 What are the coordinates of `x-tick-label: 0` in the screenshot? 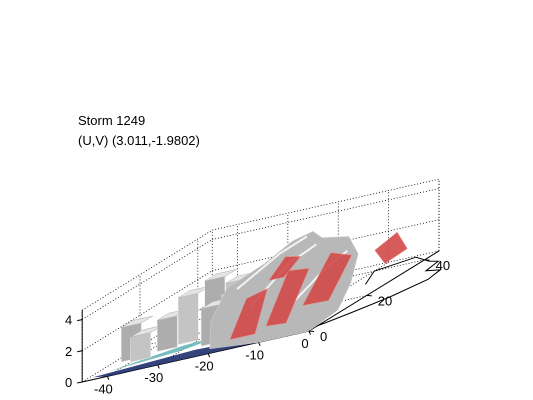 It's located at (304, 343).